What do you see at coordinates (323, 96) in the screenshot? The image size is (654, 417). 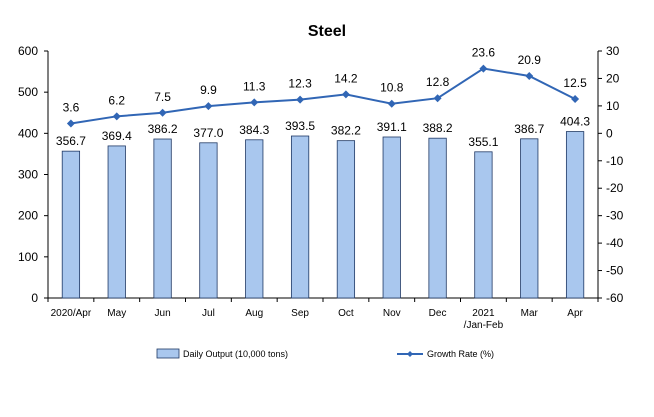 I see `growth-line` at bounding box center [323, 96].